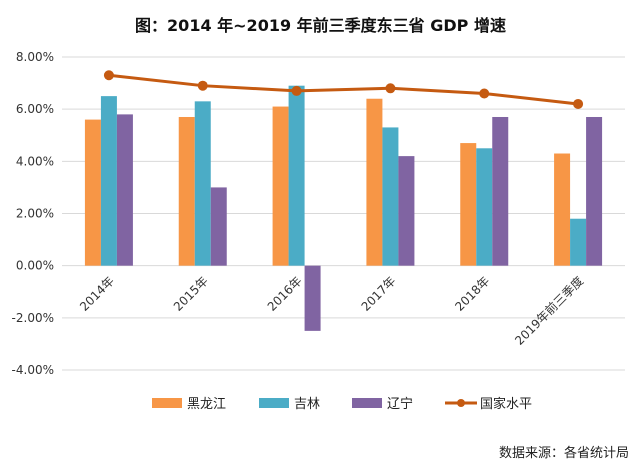 The width and height of the screenshot is (641, 471). What do you see at coordinates (472, 294) in the screenshot?
I see `x-tick-label: 2018年` at bounding box center [472, 294].